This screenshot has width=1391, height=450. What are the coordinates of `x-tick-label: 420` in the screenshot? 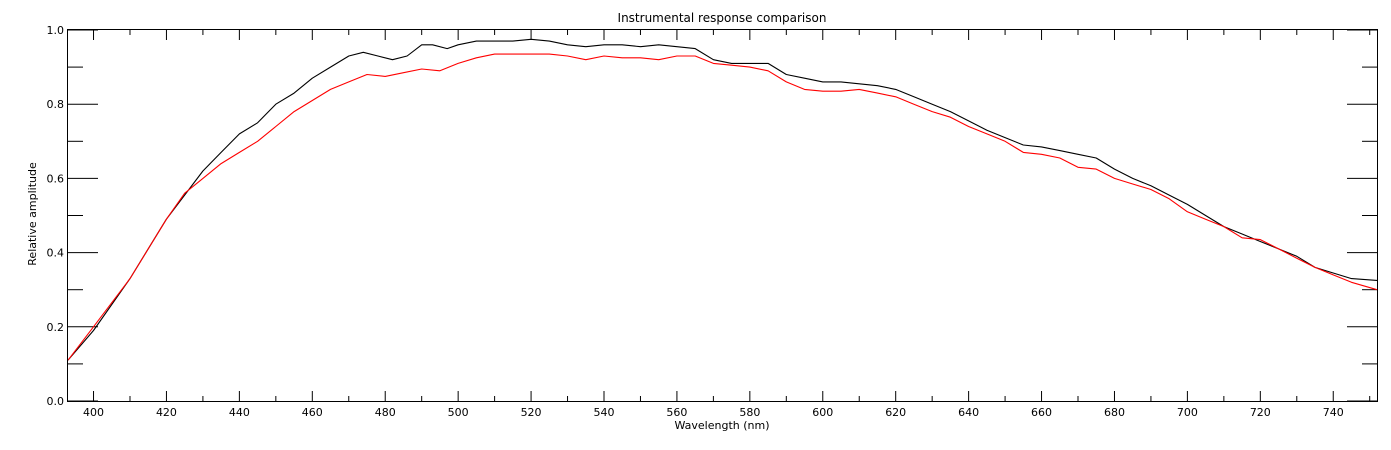 It's located at (166, 412).